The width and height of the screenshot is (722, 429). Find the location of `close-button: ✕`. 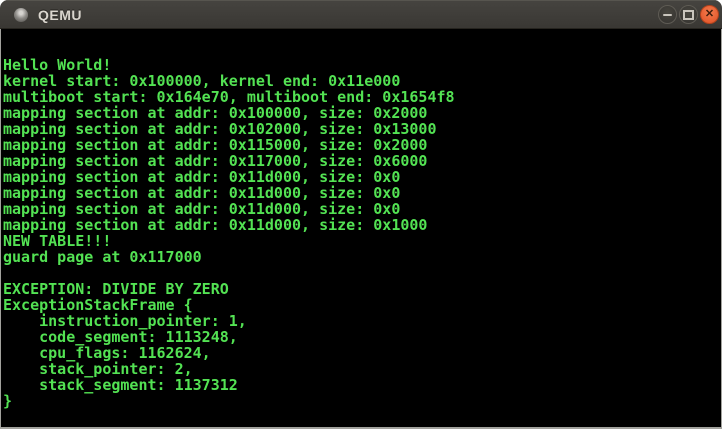

close-button: ✕ is located at coordinates (709, 14).